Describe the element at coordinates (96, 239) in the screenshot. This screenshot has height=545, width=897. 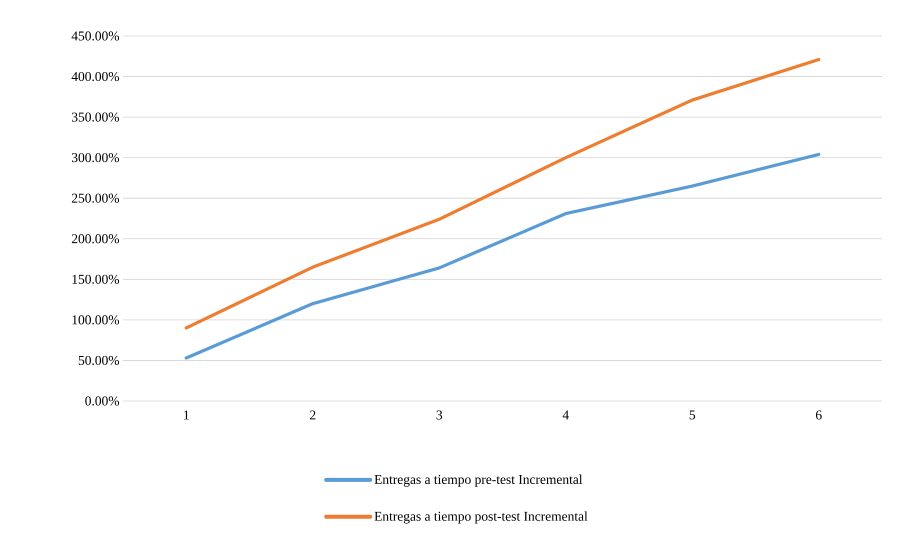
I see `y-tick-label: 200.00%` at that location.